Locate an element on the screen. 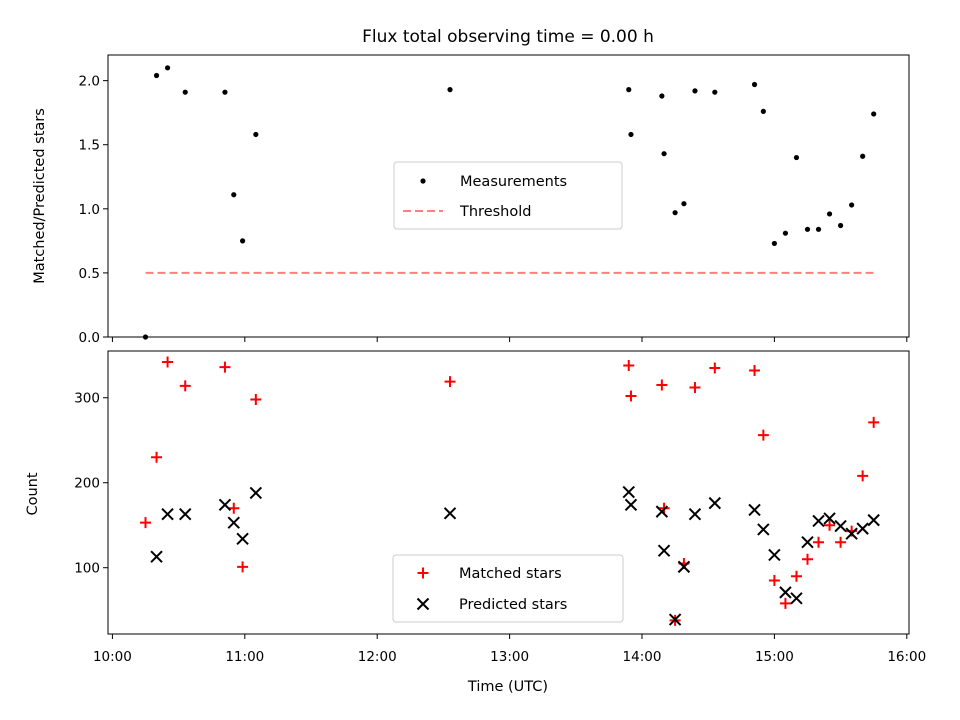 This screenshot has width=960, height=720. legend-predicted-marker is located at coordinates (423, 604).